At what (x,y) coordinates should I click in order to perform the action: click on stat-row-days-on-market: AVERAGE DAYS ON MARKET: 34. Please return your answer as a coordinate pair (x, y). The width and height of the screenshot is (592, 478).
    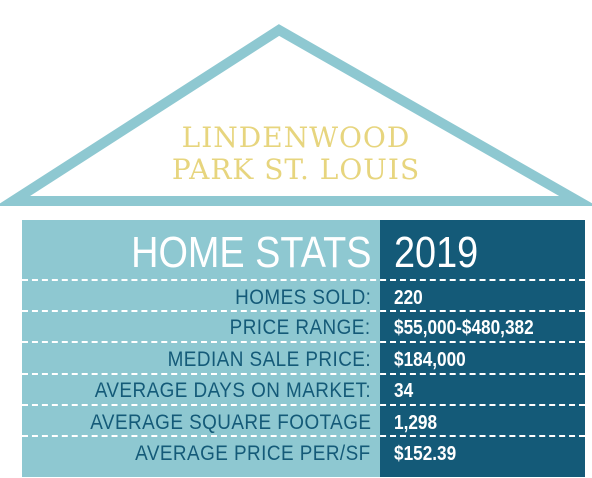
    Looking at the image, I should click on (303, 390).